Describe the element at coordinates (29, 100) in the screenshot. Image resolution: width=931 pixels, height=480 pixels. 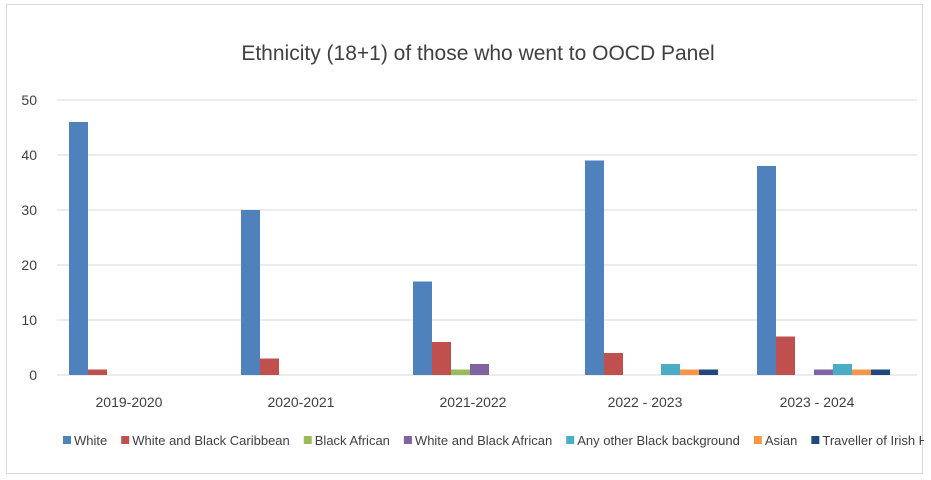
I see `y-tick-label: 50` at that location.